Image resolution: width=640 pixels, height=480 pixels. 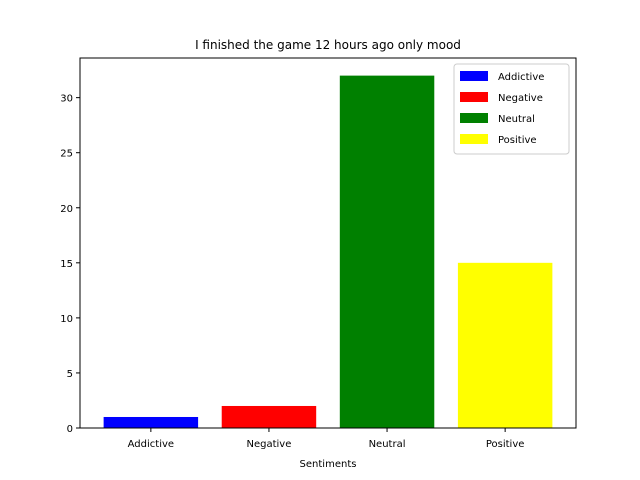 I want to click on y-tick-label: 30, so click(x=66, y=99).